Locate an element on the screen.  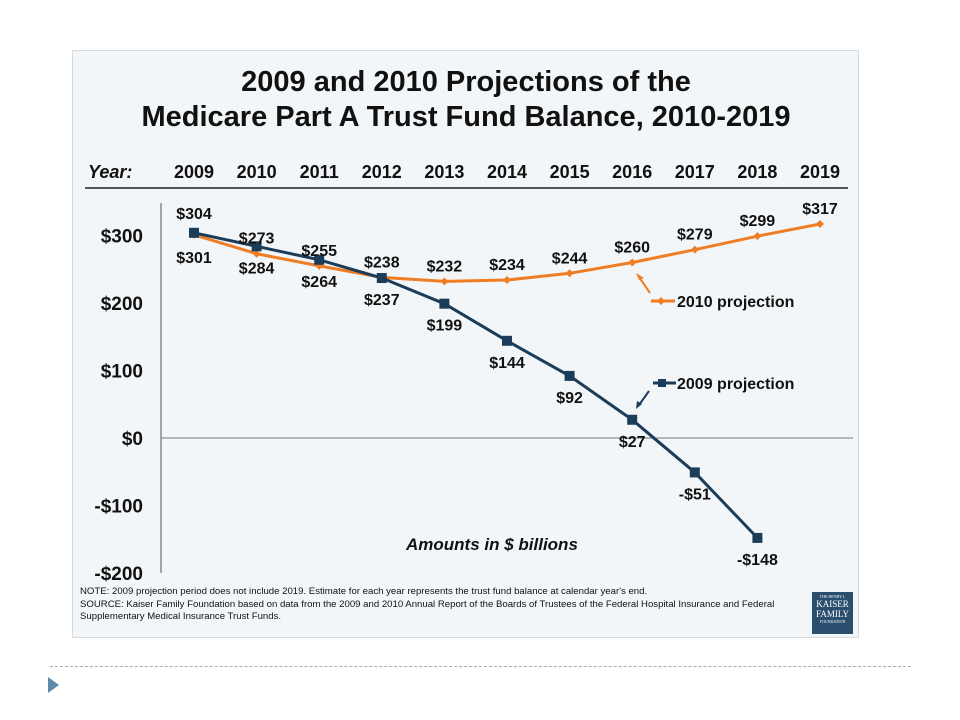
logo-line-3: FAMILY is located at coordinates (832, 614).